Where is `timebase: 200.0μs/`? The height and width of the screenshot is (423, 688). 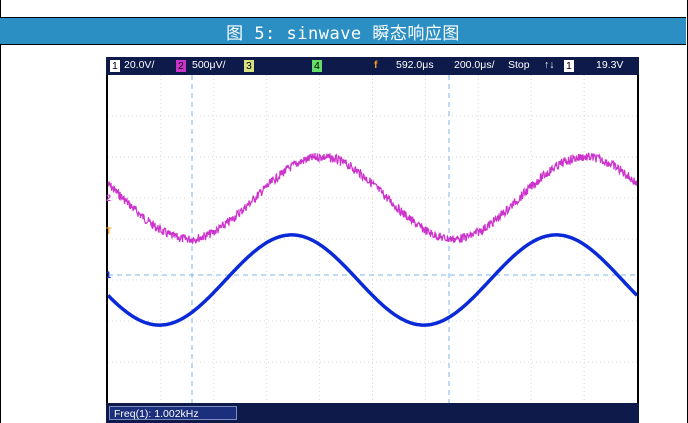 timebase: 200.0μs/ is located at coordinates (474, 65).